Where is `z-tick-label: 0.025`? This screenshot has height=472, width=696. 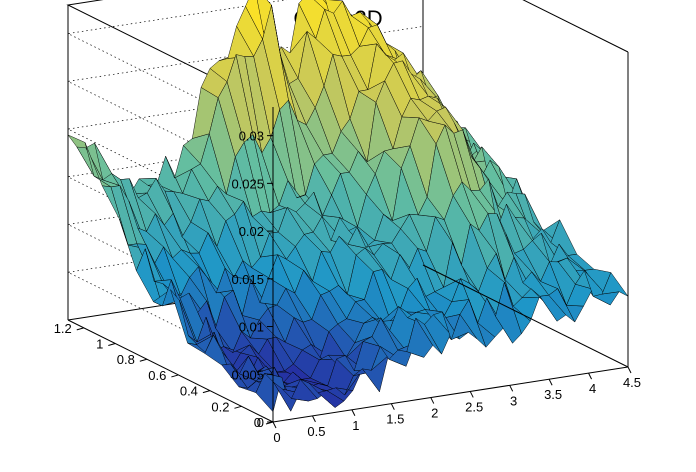 z-tick-label: 0.025 is located at coordinates (247, 183).